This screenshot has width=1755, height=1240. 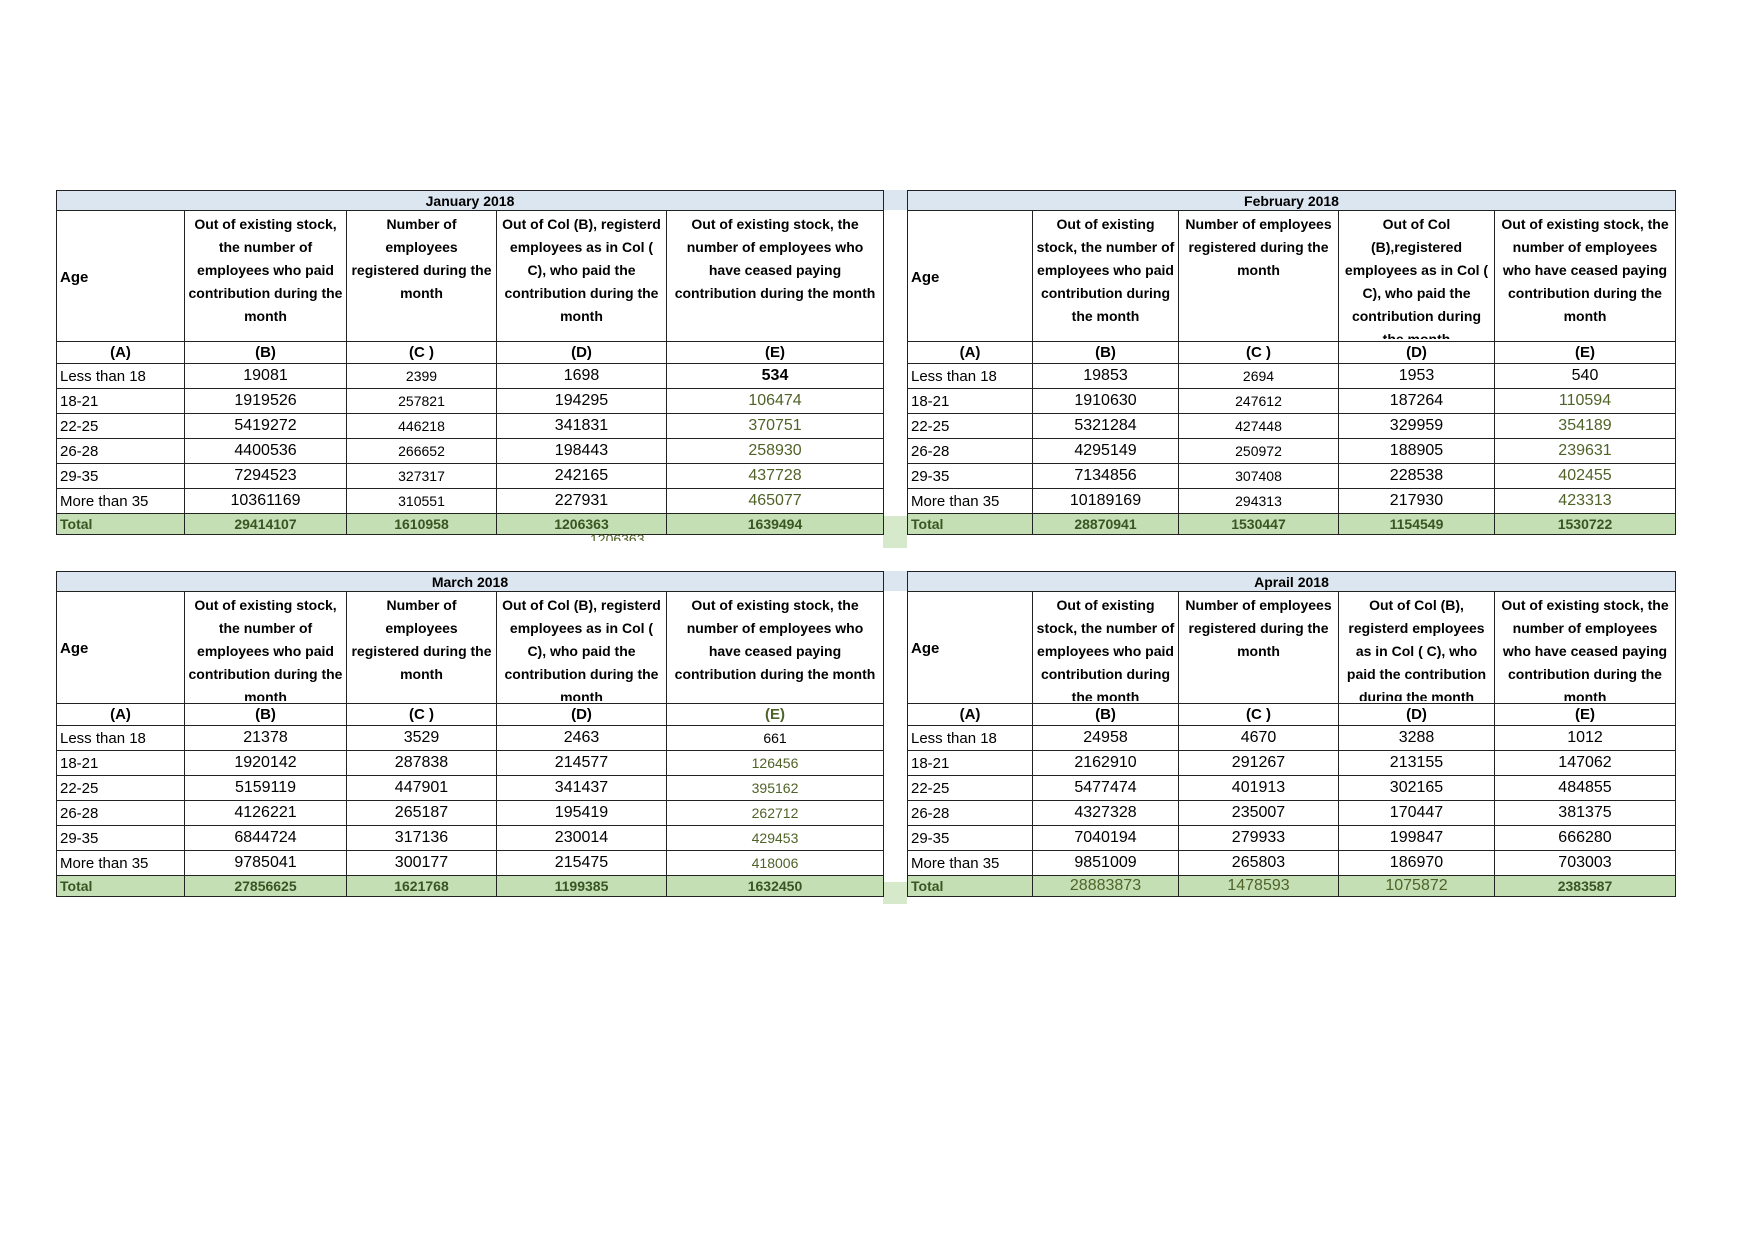 What do you see at coordinates (470, 200) in the screenshot?
I see `table-title: January 2018` at bounding box center [470, 200].